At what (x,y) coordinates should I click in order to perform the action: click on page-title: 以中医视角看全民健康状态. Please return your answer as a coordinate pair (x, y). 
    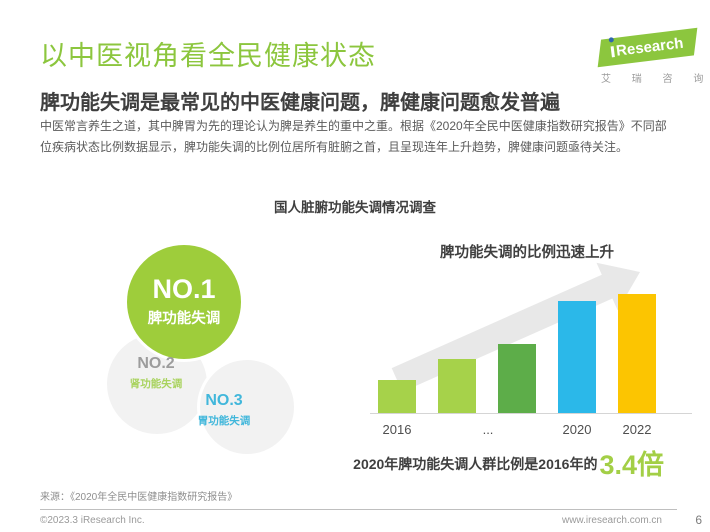
    Looking at the image, I should click on (208, 56).